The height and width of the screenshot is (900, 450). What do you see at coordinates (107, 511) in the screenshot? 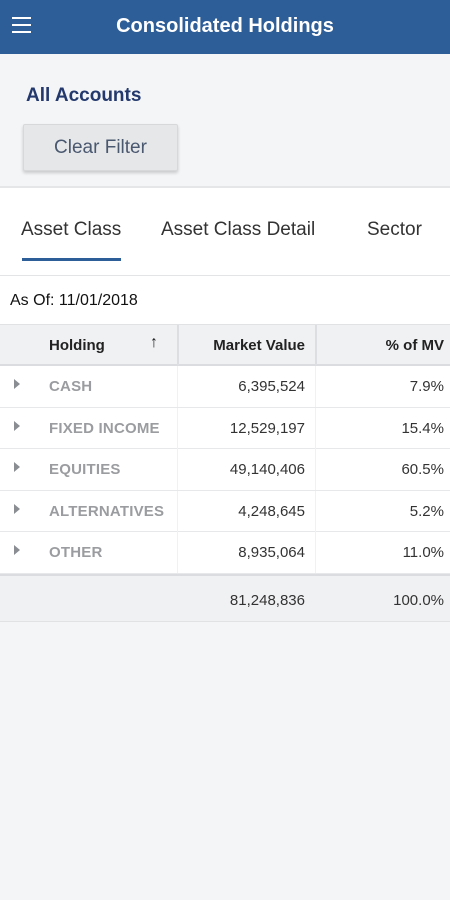
I see `holding-name: ALTERNATIVES` at bounding box center [107, 511].